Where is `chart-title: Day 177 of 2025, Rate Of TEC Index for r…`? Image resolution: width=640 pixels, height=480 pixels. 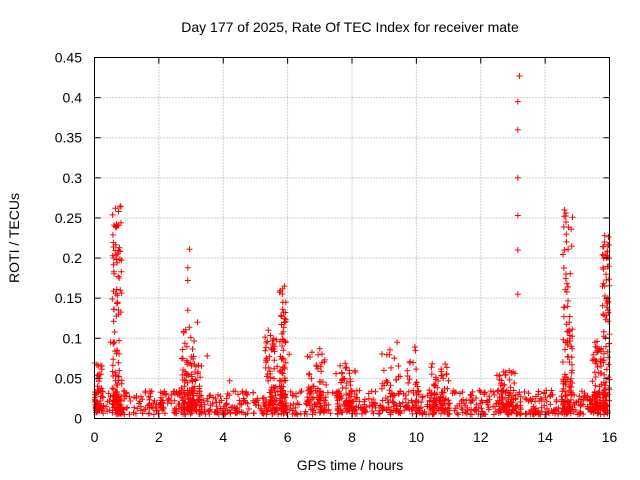 chart-title: Day 177 of 2025, Rate Of TEC Index for r… is located at coordinates (350, 27).